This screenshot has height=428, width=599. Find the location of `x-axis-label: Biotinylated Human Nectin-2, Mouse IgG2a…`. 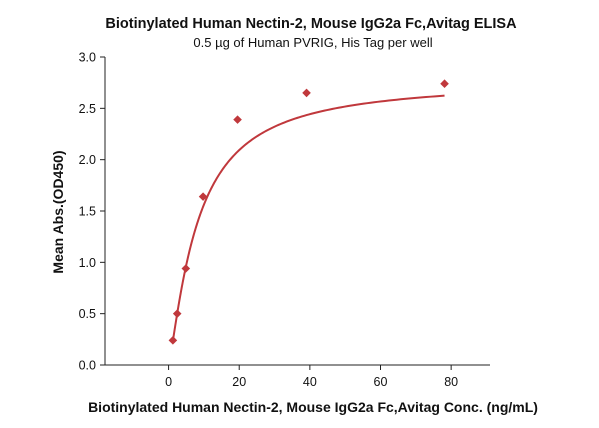

x-axis-label: Biotinylated Human Nectin-2, Mouse IgG2a… is located at coordinates (313, 407).